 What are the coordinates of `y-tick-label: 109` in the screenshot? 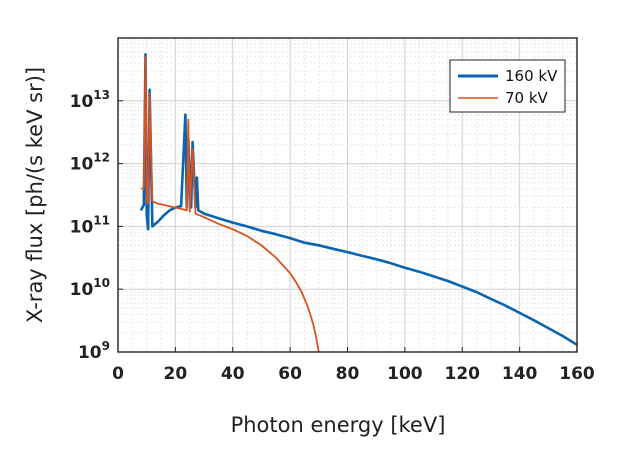 It's located at (94, 351).